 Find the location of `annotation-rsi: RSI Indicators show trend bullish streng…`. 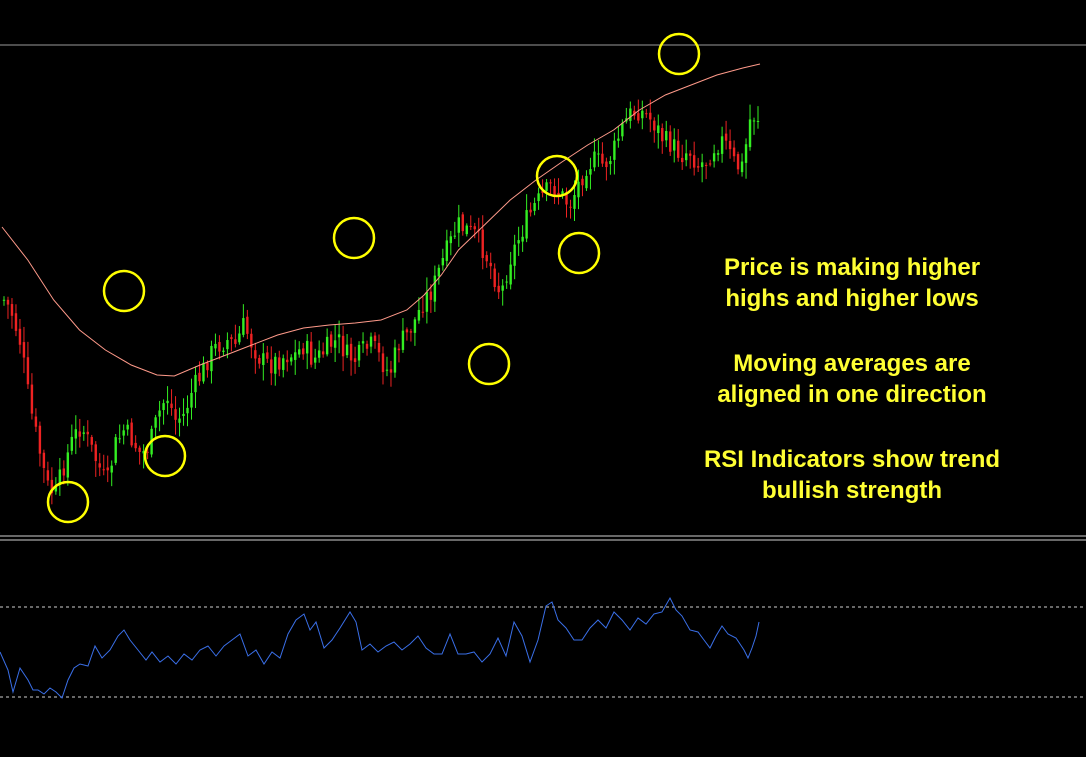

annotation-rsi: RSI Indicators show trend bullish streng… is located at coordinates (852, 475).